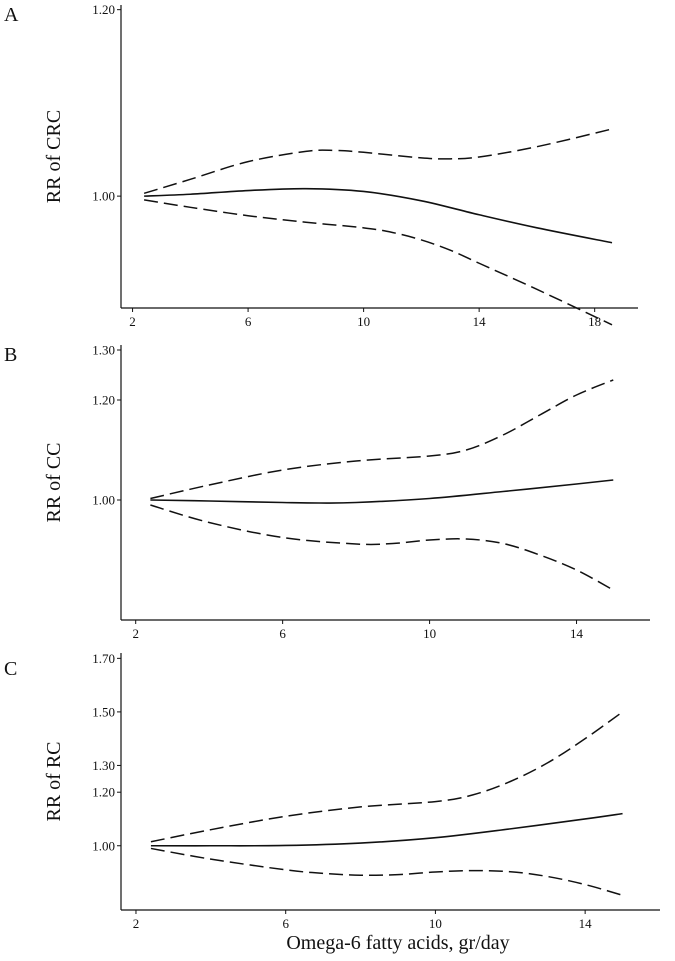 The height and width of the screenshot is (961, 675). Describe the element at coordinates (103, 711) in the screenshot. I see `y-tick-label: 1.50` at that location.